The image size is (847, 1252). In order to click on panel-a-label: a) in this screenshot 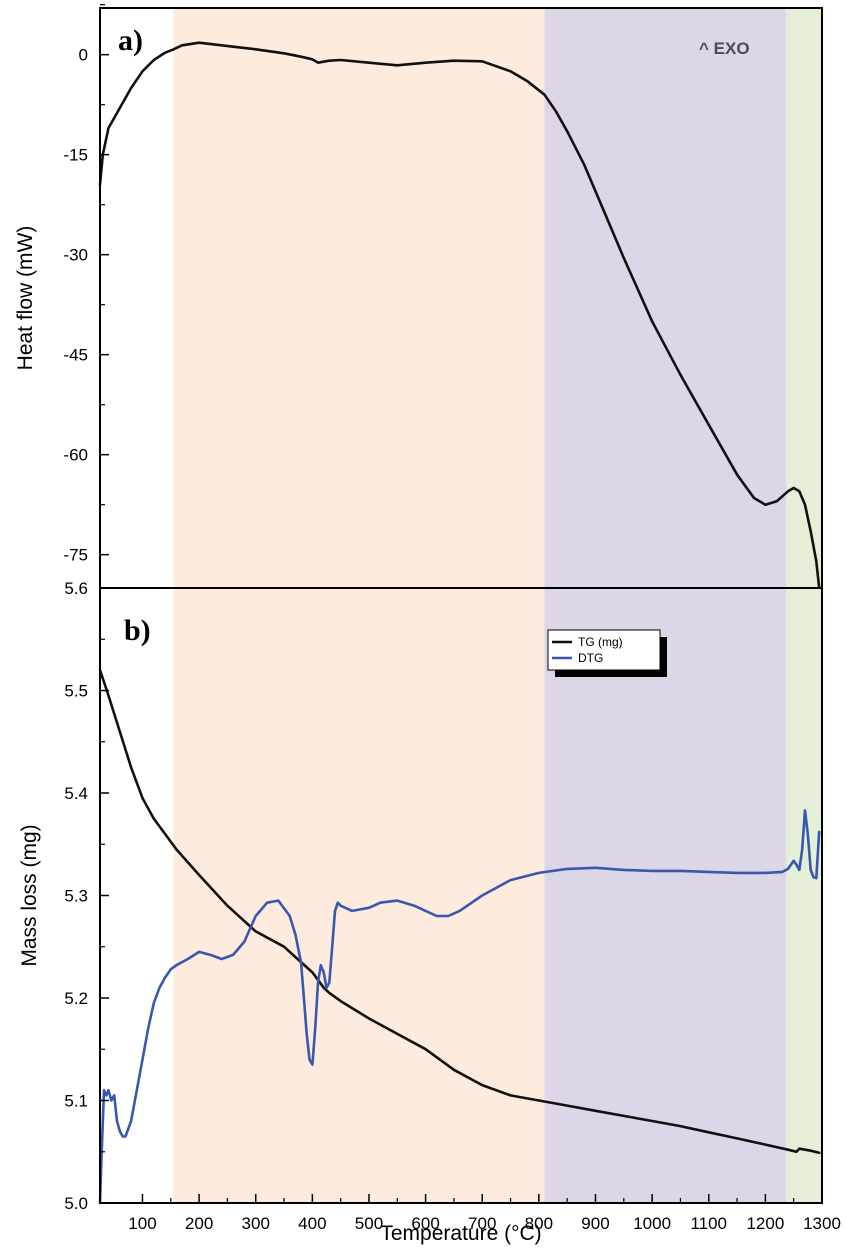, I will do `click(130, 40)`.